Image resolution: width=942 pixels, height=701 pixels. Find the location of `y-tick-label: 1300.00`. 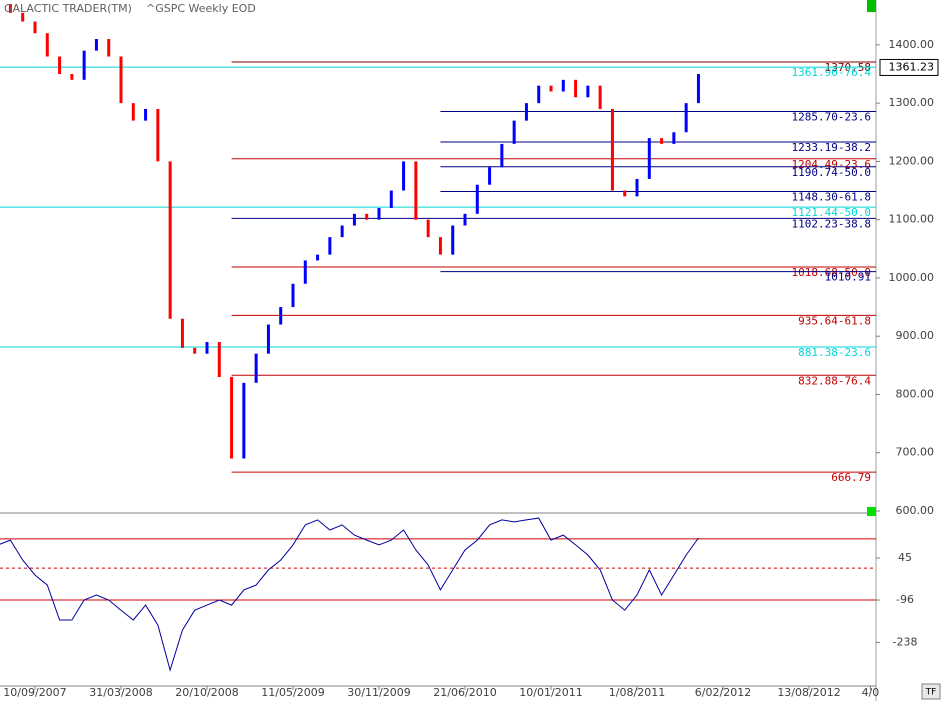

y-tick-label: 1300.00 is located at coordinates (912, 102).